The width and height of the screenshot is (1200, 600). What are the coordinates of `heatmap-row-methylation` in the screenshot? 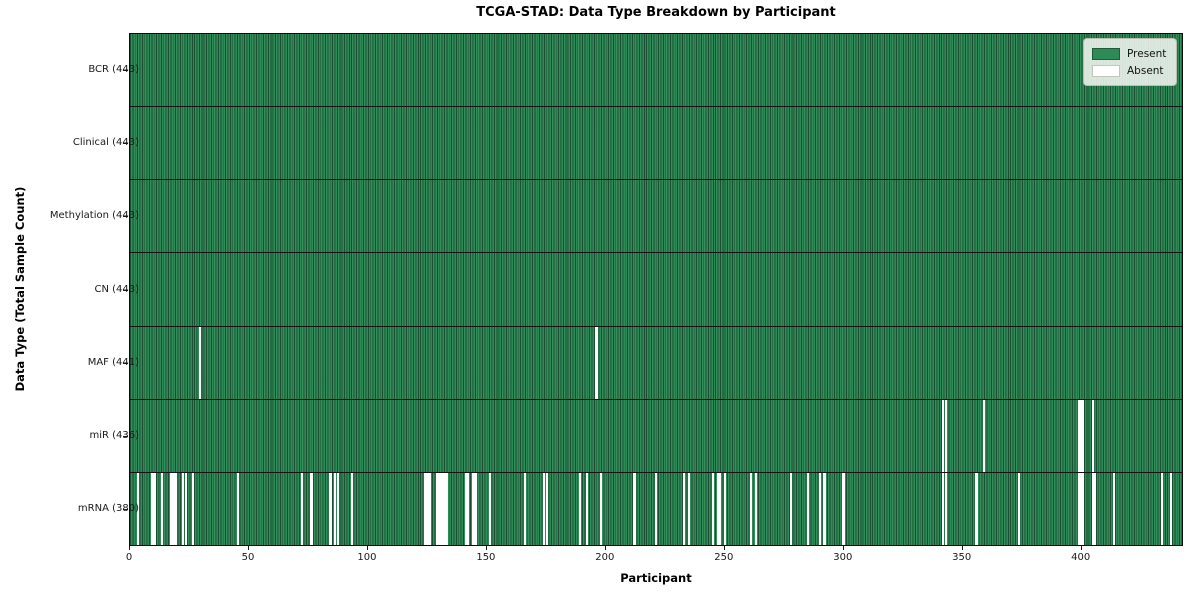 It's located at (656, 216).